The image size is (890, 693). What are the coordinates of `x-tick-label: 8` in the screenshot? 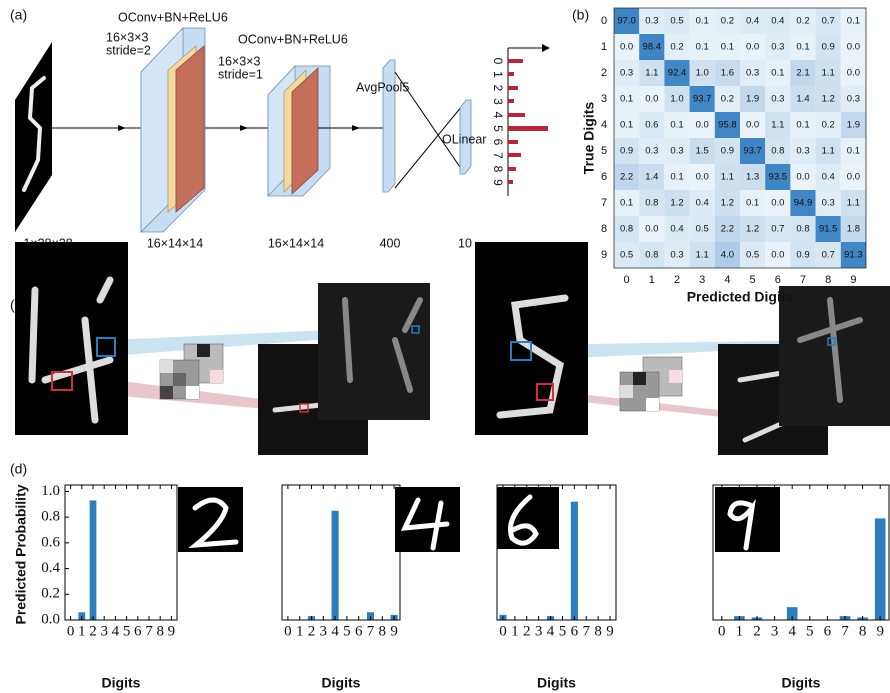 It's located at (828, 280).